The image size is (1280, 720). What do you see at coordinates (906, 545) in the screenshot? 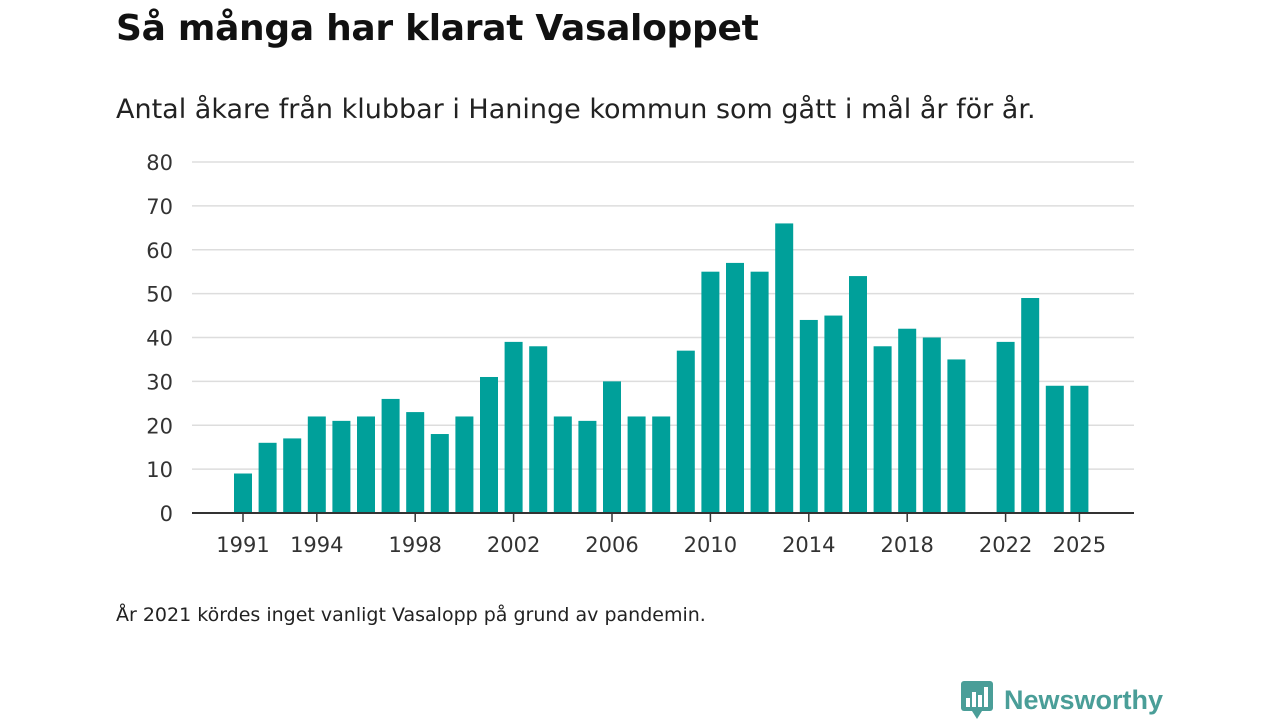
I see `x-tick-label: 2018` at bounding box center [906, 545].